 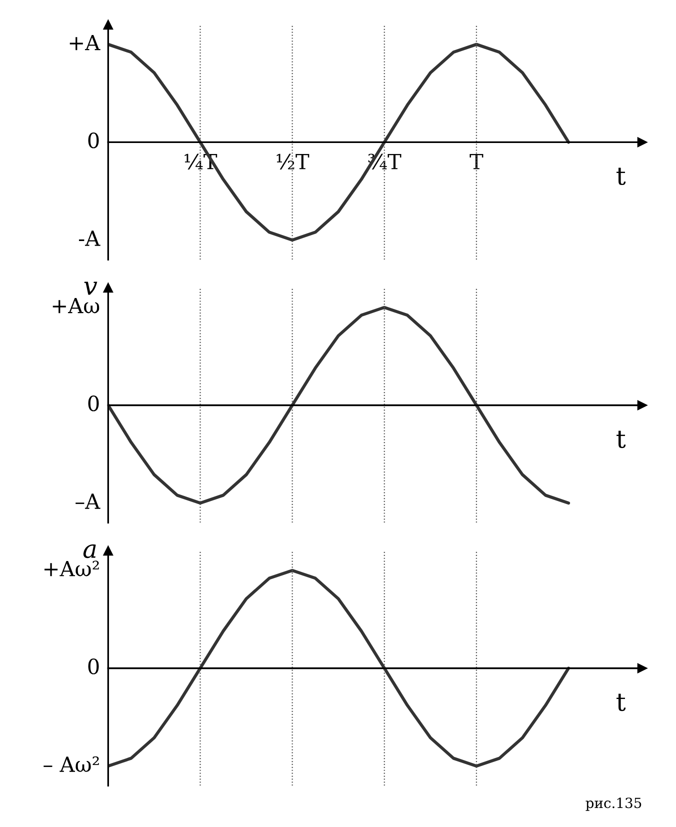 What do you see at coordinates (614, 804) in the screenshot?
I see `text: рис.135` at bounding box center [614, 804].